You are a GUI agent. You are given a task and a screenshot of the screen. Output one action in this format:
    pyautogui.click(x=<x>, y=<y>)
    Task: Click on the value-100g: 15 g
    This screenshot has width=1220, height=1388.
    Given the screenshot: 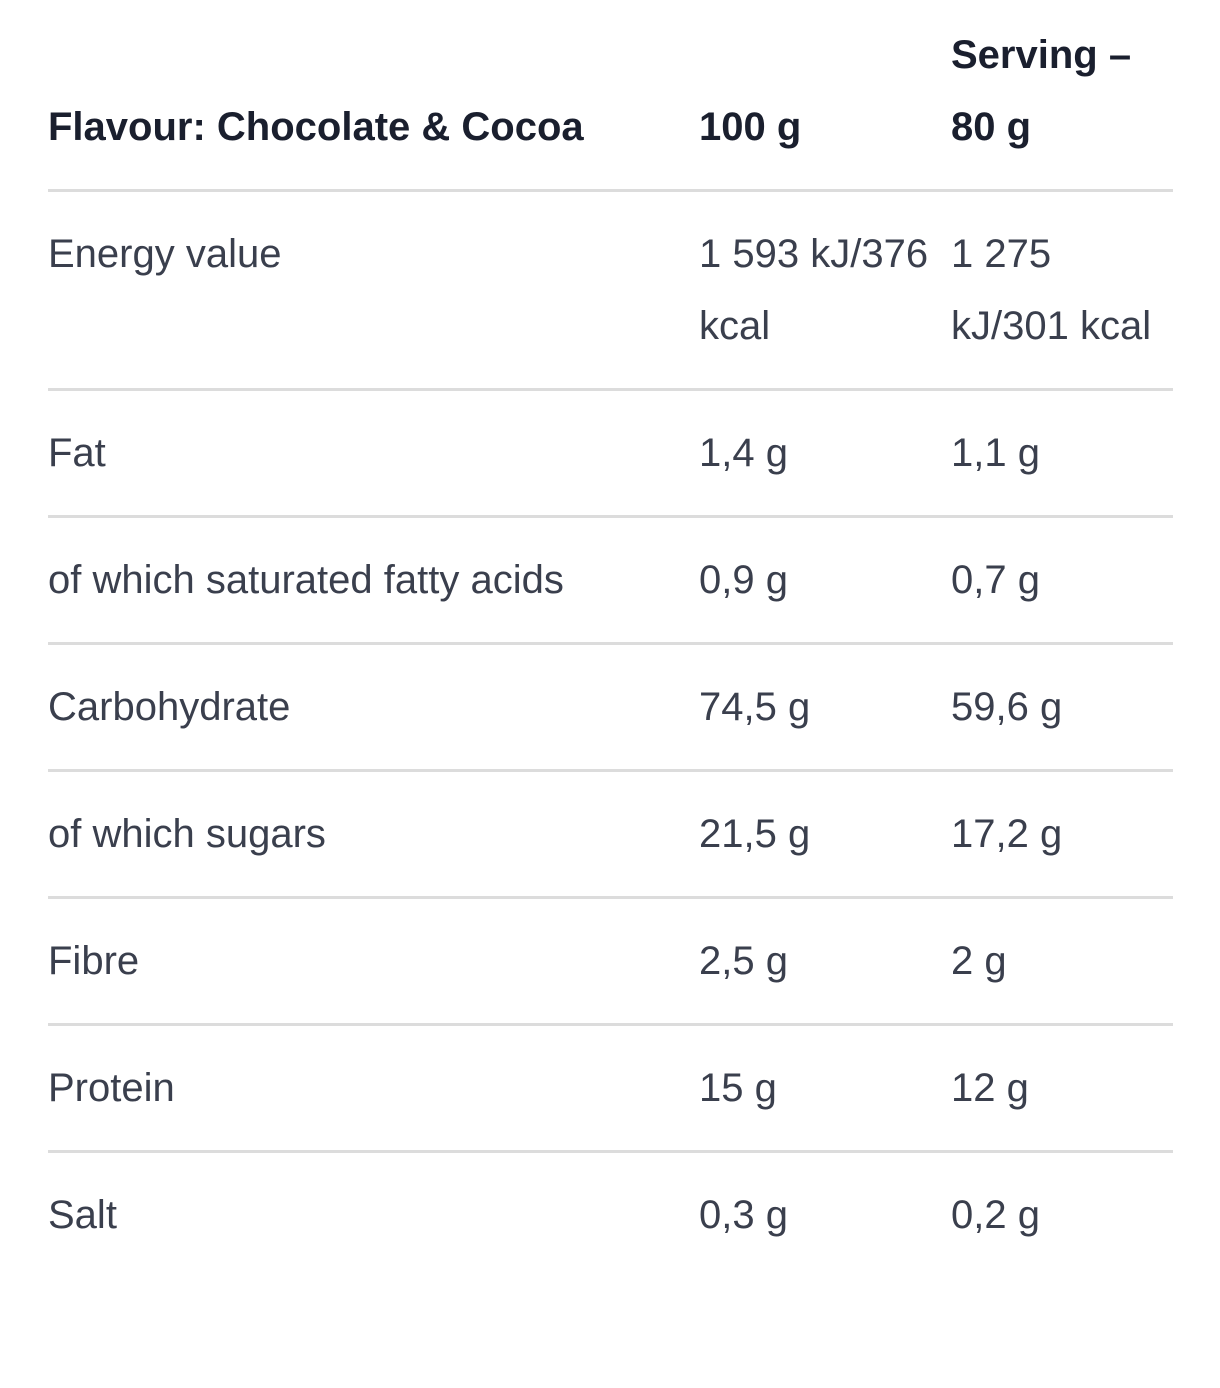 What is the action you would take?
    pyautogui.click(x=738, y=1088)
    